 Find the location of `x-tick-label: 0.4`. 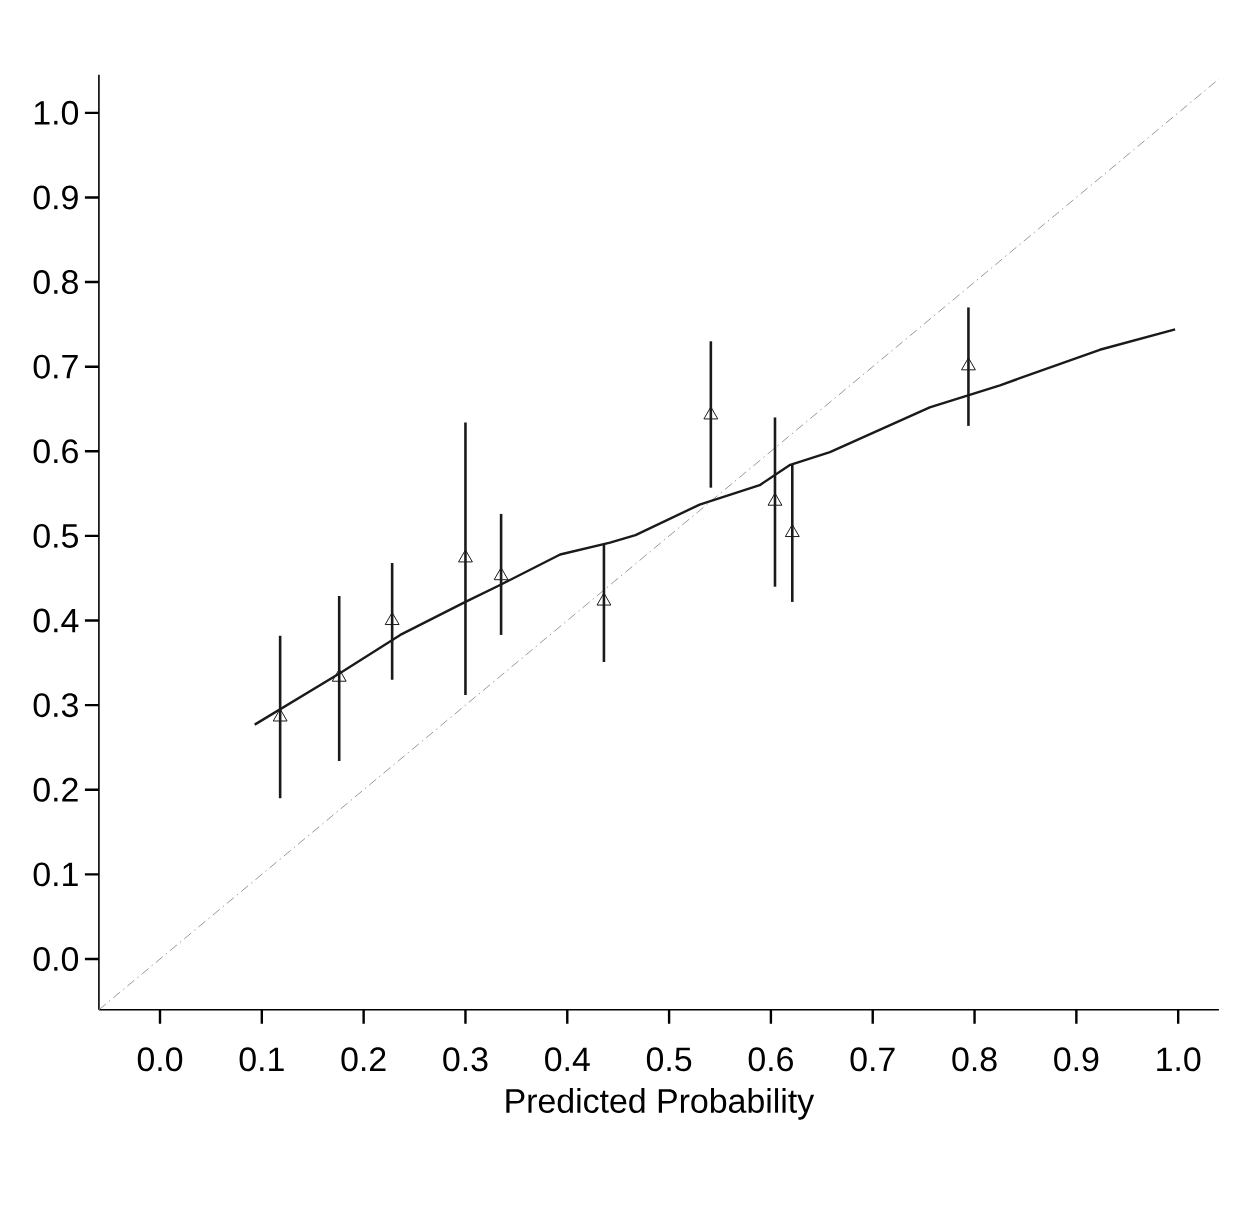

x-tick-label: 0.4 is located at coordinates (567, 1059).